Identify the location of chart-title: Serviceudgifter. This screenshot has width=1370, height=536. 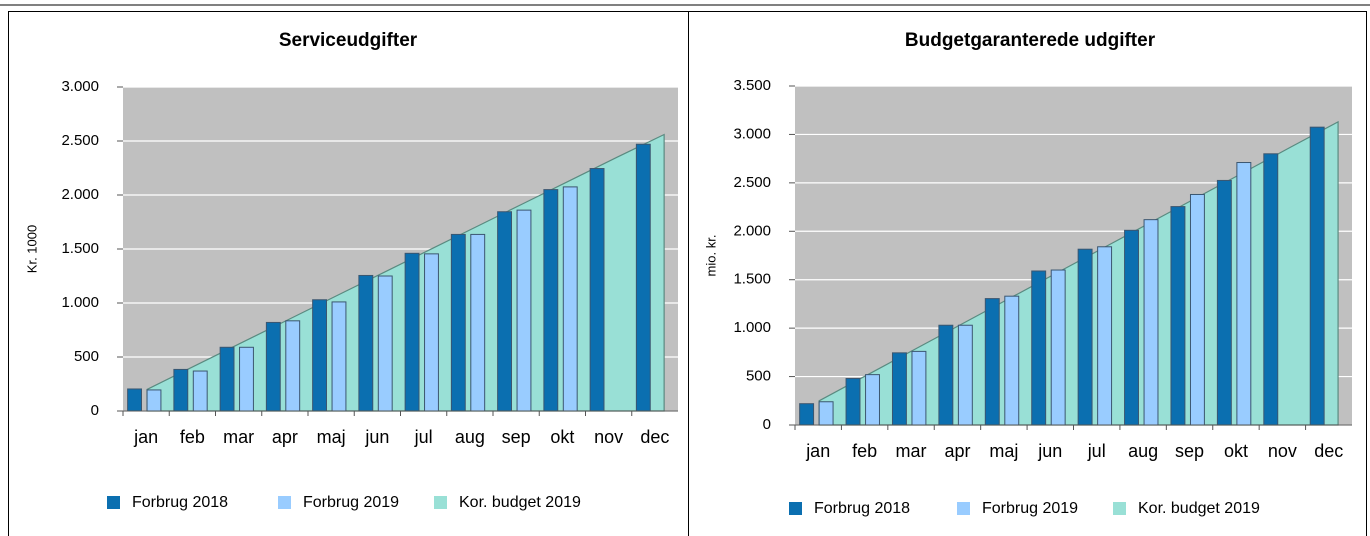
(348, 40).